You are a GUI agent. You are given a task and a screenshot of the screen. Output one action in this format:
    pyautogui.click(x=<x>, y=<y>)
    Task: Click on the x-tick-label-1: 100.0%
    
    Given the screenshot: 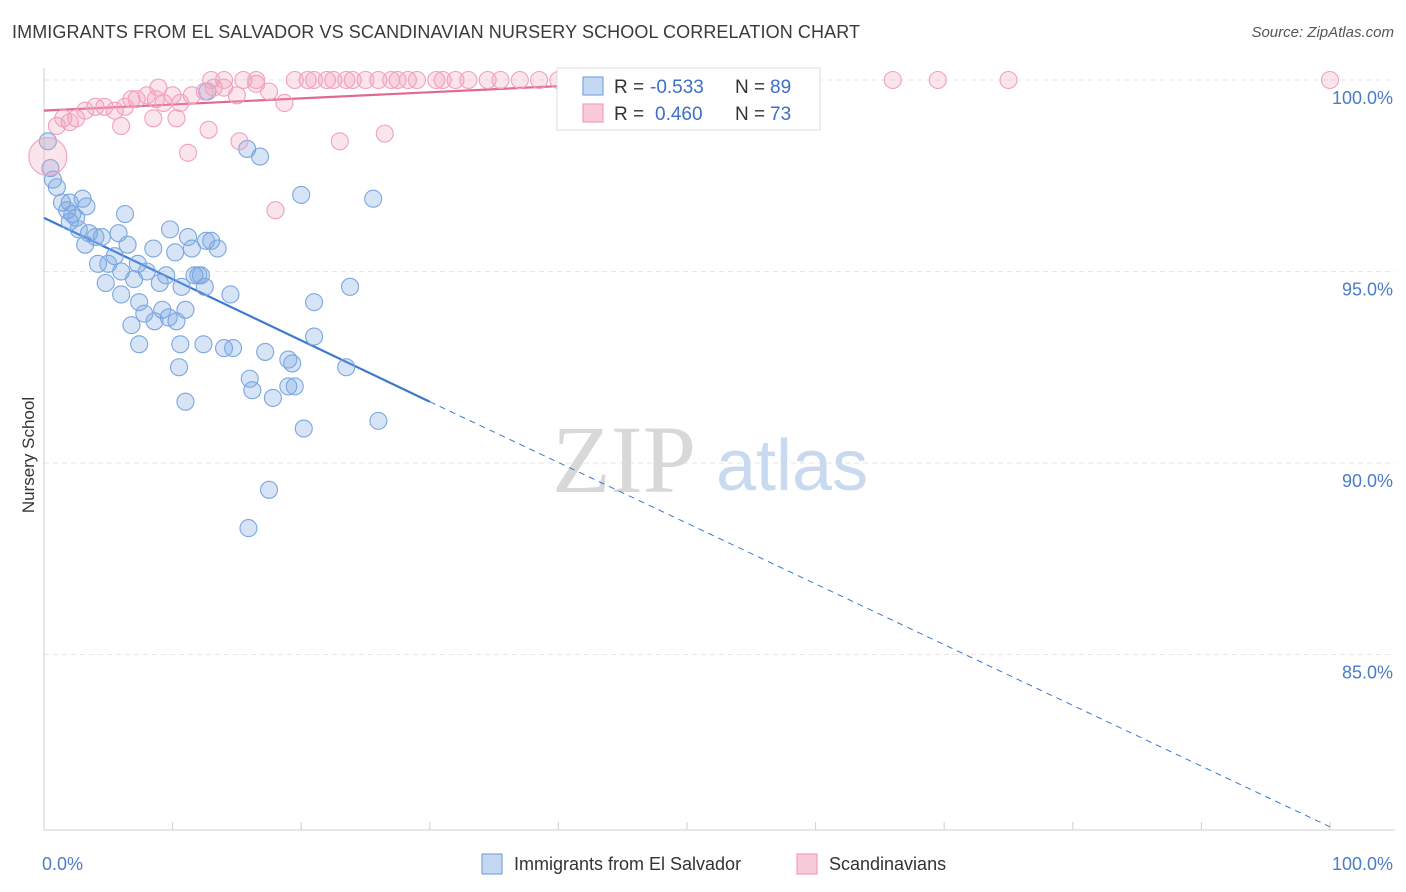 What is the action you would take?
    pyautogui.click(x=1362, y=864)
    